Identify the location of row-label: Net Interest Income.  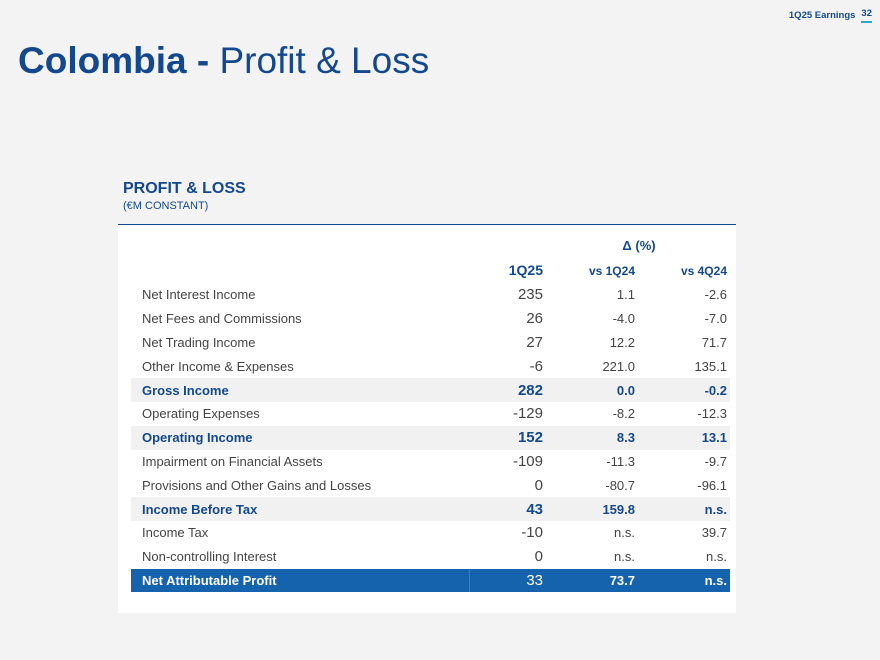
(199, 295).